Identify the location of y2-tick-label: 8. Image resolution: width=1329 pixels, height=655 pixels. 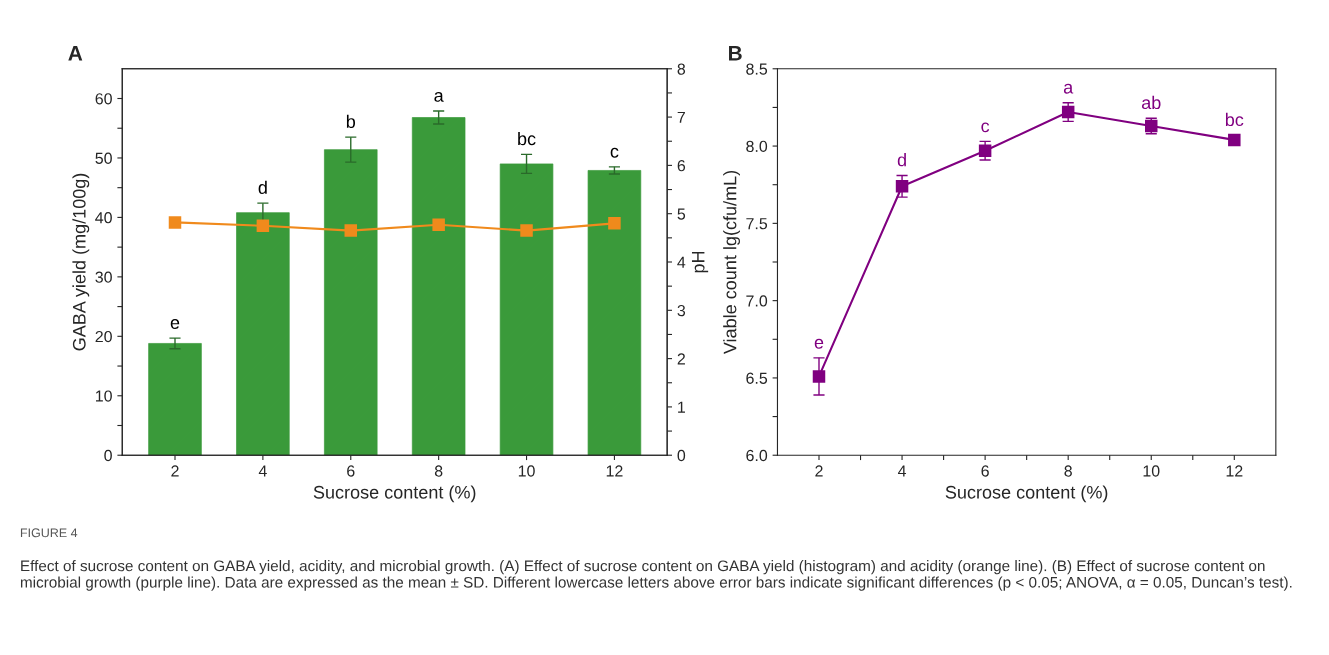
(681, 69).